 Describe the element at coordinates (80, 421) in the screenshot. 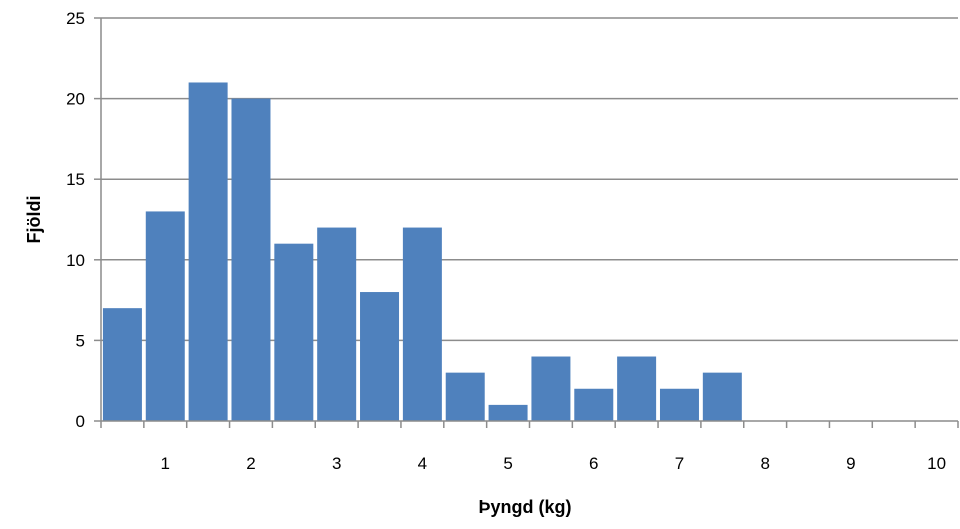

I see `y-tick-label-0: 0` at that location.